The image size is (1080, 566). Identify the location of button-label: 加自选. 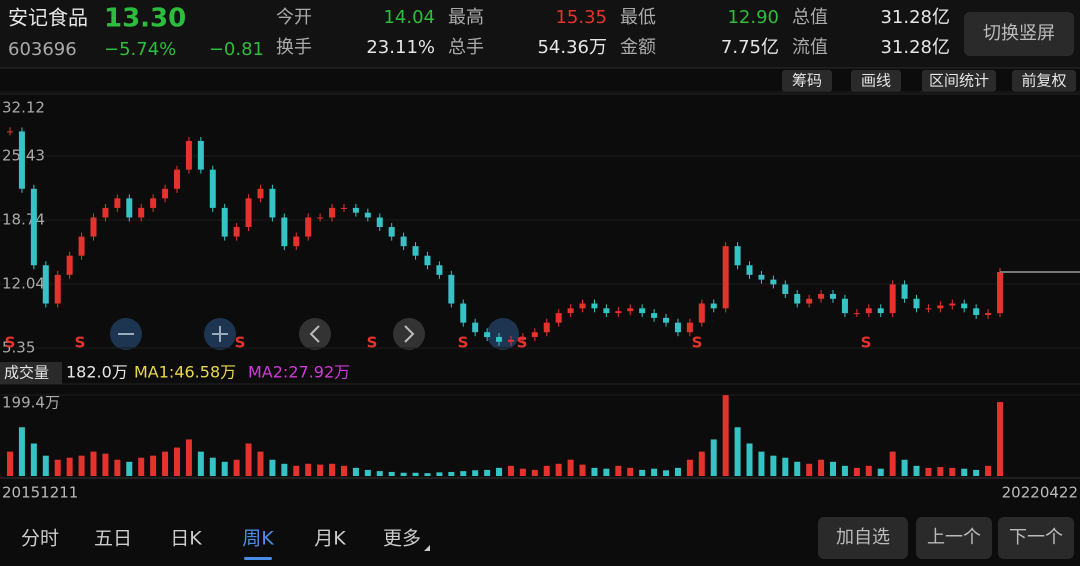
(863, 537).